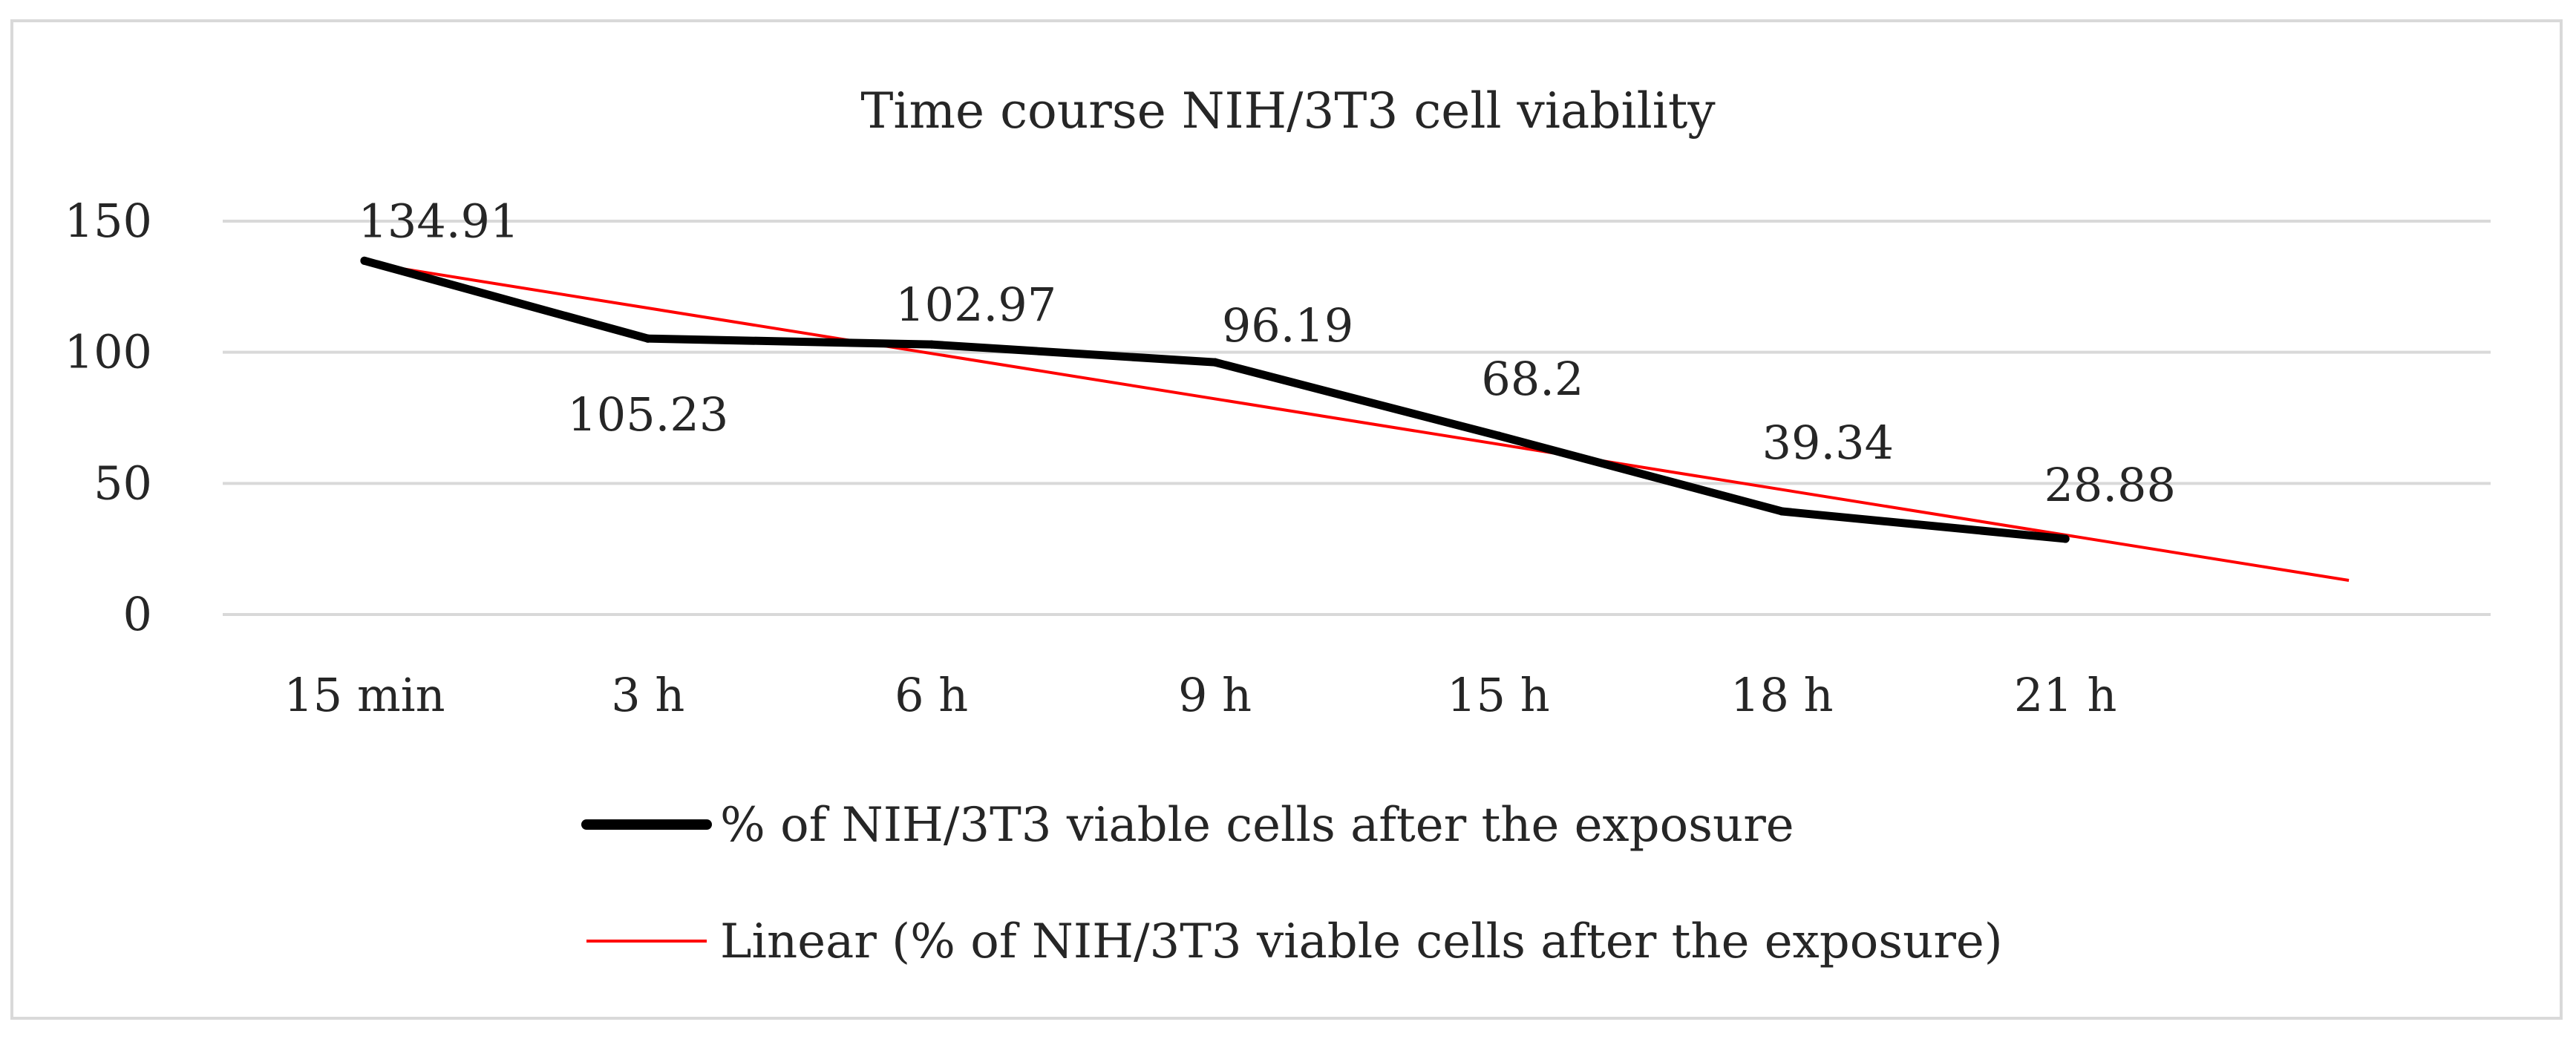 The width and height of the screenshot is (2576, 1042). What do you see at coordinates (2110, 485) in the screenshot?
I see `data-label: 28.88` at bounding box center [2110, 485].